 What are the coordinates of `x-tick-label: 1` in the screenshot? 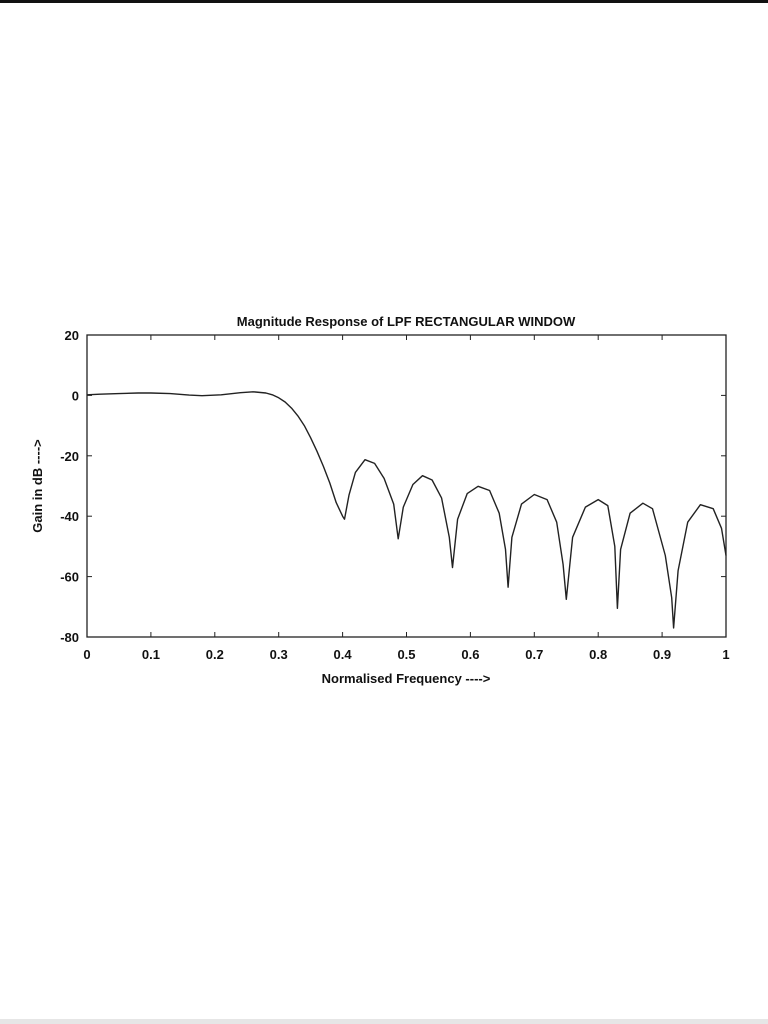 It's located at (725, 654).